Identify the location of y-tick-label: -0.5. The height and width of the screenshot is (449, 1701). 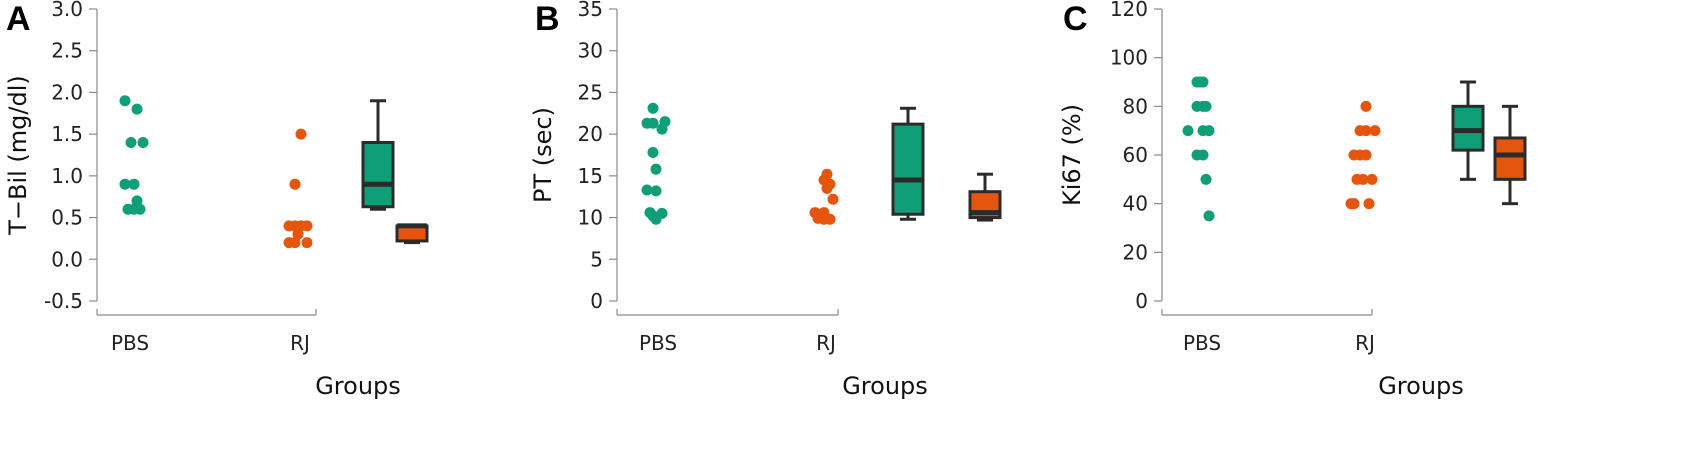
(63, 301).